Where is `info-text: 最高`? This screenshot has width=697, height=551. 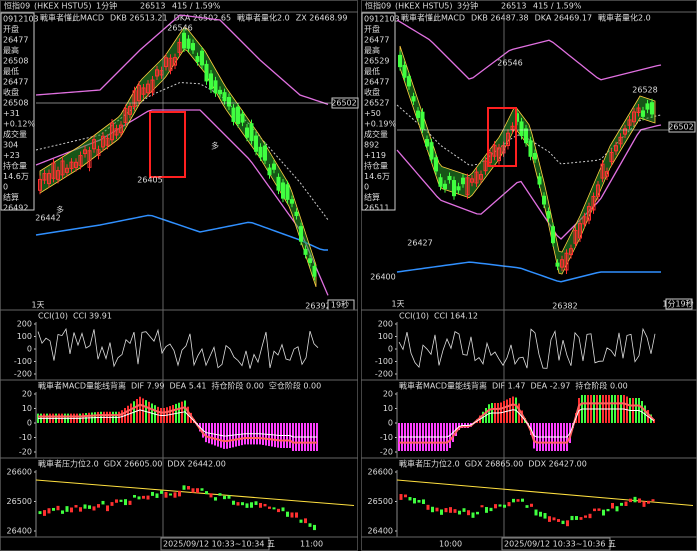 info-text: 最高 is located at coordinates (11, 50).